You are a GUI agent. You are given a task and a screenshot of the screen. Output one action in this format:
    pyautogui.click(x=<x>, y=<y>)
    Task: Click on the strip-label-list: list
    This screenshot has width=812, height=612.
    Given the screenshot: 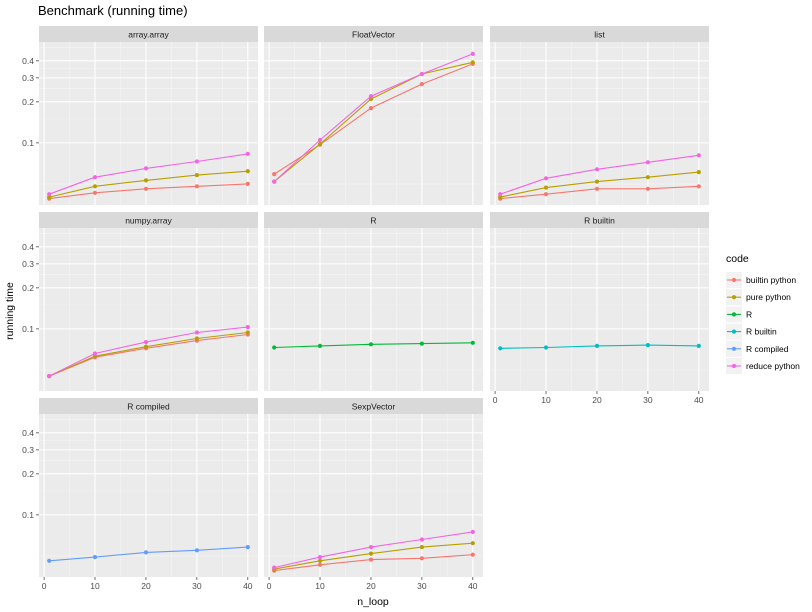 What is the action you would take?
    pyautogui.click(x=599, y=35)
    